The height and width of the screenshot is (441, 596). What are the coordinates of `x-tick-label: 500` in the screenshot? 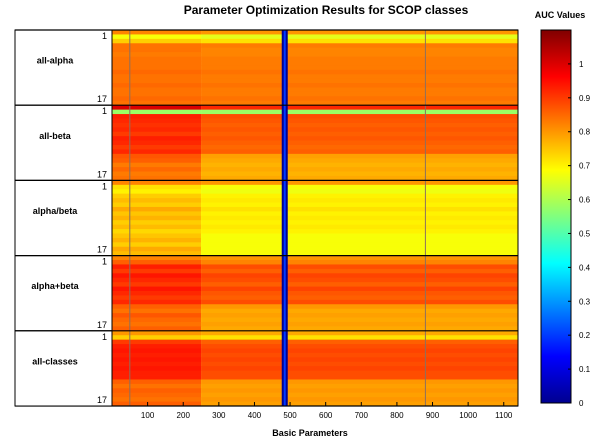 It's located at (290, 415).